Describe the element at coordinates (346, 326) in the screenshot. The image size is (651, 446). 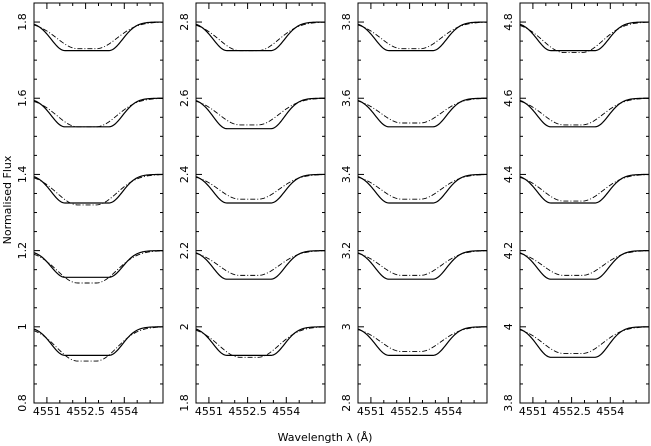
I see `y-tick-label: 3` at that location.